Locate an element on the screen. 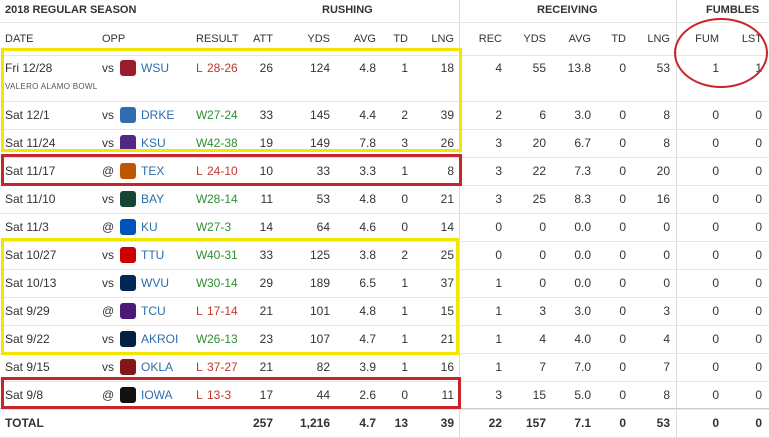  opponent-link: KU is located at coordinates (149, 227).